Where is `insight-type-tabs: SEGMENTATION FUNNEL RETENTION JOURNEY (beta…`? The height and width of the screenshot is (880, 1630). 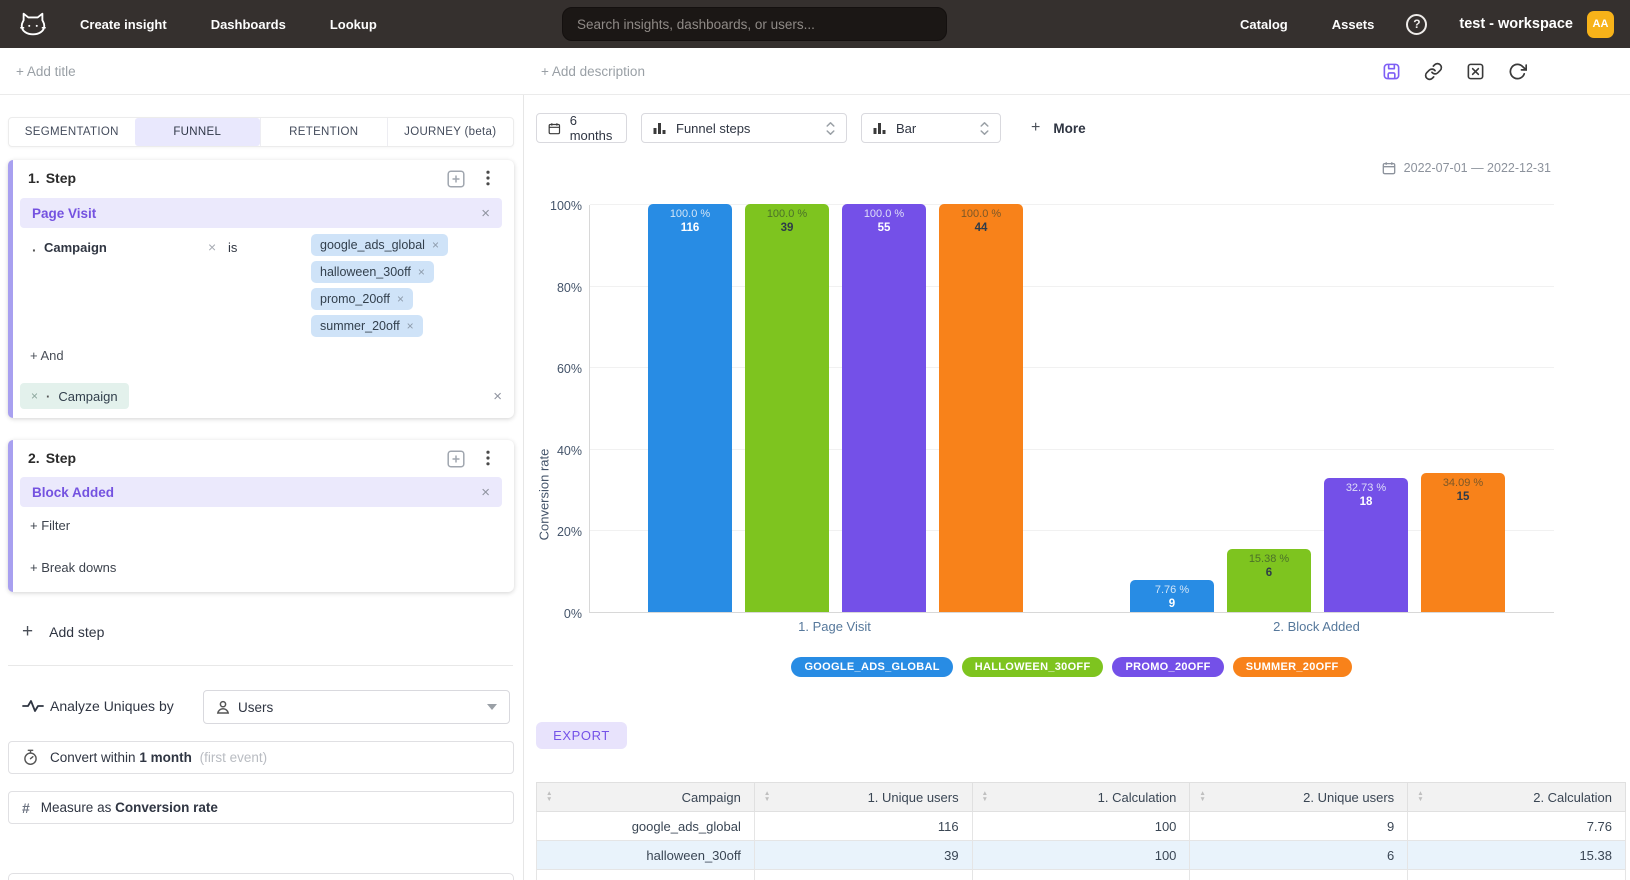
insight-type-tabs: SEGMENTATION FUNNEL RETENTION JOURNEY (beta… is located at coordinates (261, 132).